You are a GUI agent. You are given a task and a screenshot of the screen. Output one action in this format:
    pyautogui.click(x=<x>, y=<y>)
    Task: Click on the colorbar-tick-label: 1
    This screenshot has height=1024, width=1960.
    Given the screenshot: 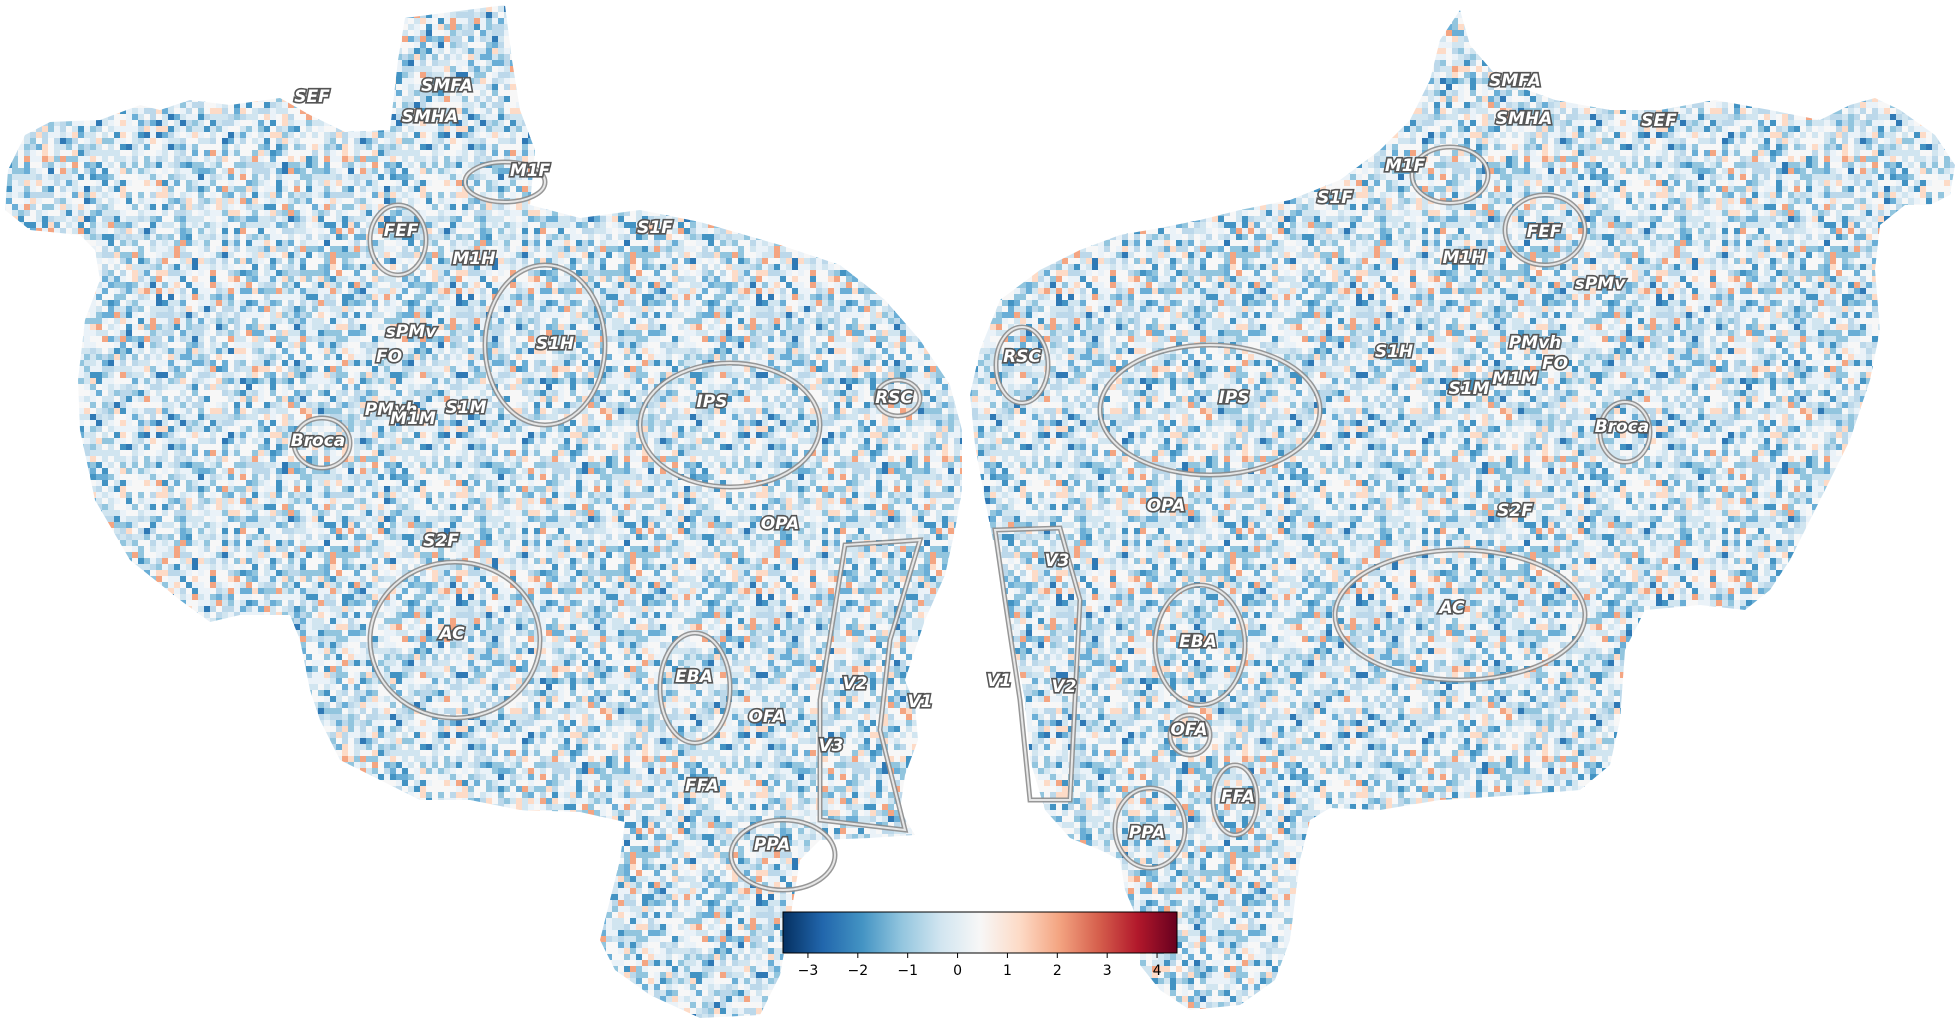 What is the action you would take?
    pyautogui.click(x=1007, y=971)
    